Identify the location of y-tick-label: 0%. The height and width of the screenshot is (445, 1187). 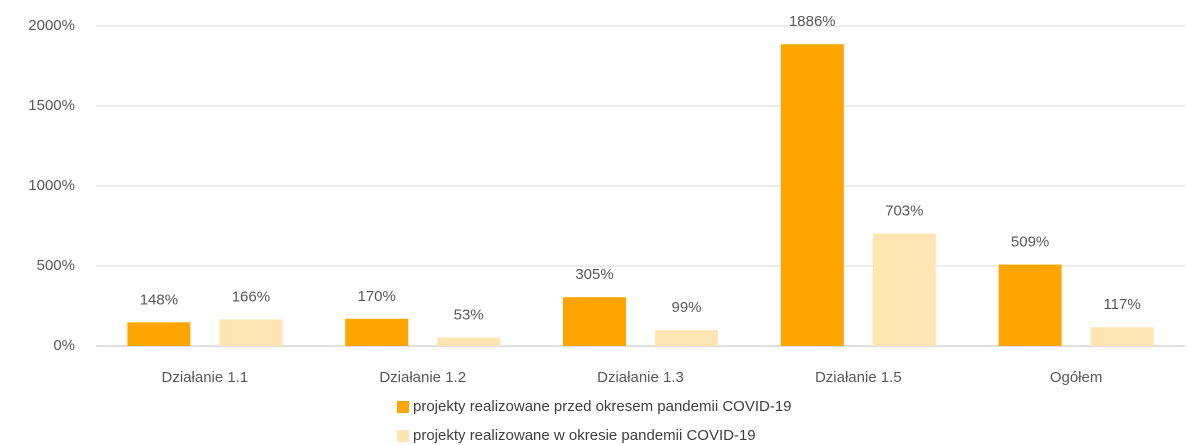
(64, 345).